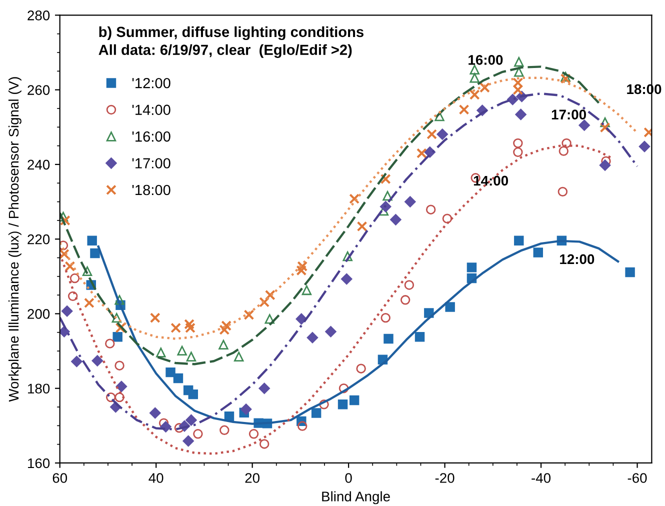 The image size is (665, 506). Describe the element at coordinates (541, 478) in the screenshot. I see `x-tick-label: -40` at that location.